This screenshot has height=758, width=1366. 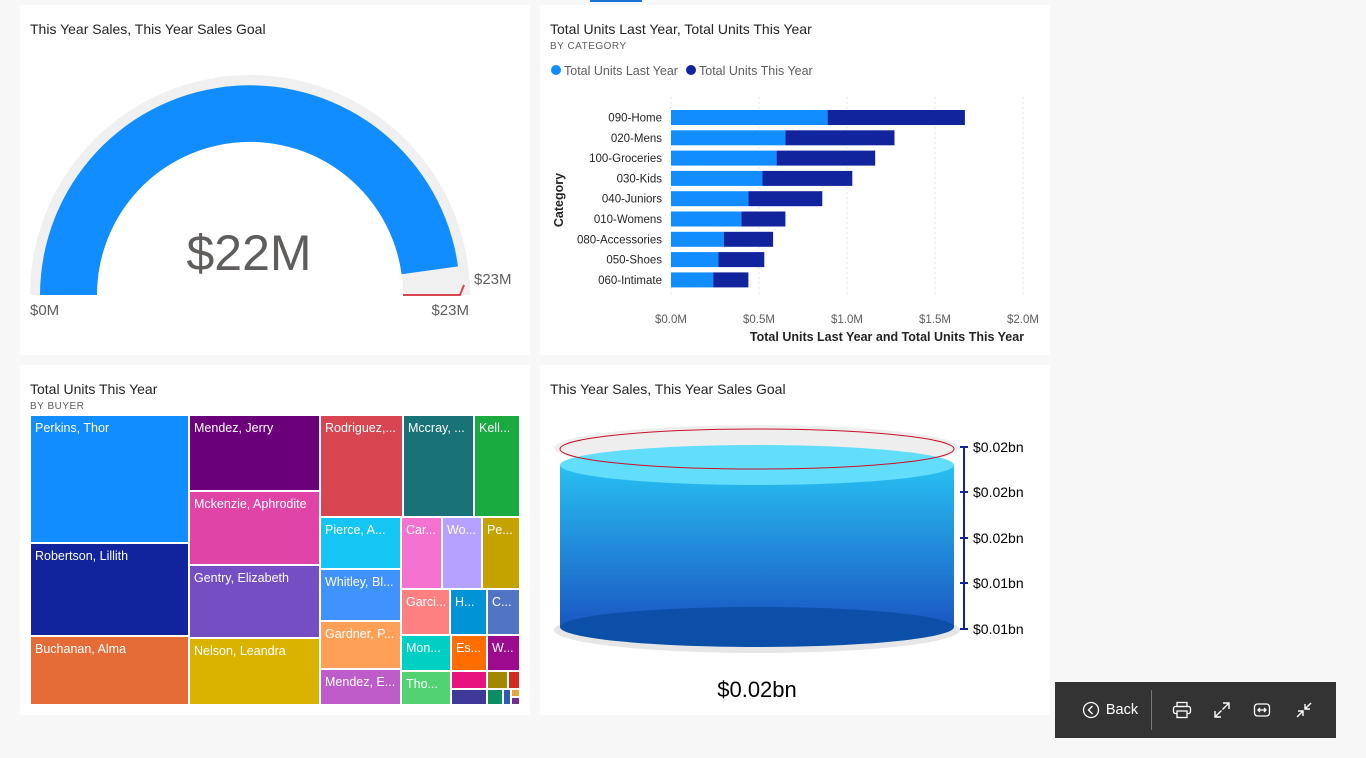 I want to click on bar-chart-subtitle: BY CATEGORY, so click(x=588, y=46).